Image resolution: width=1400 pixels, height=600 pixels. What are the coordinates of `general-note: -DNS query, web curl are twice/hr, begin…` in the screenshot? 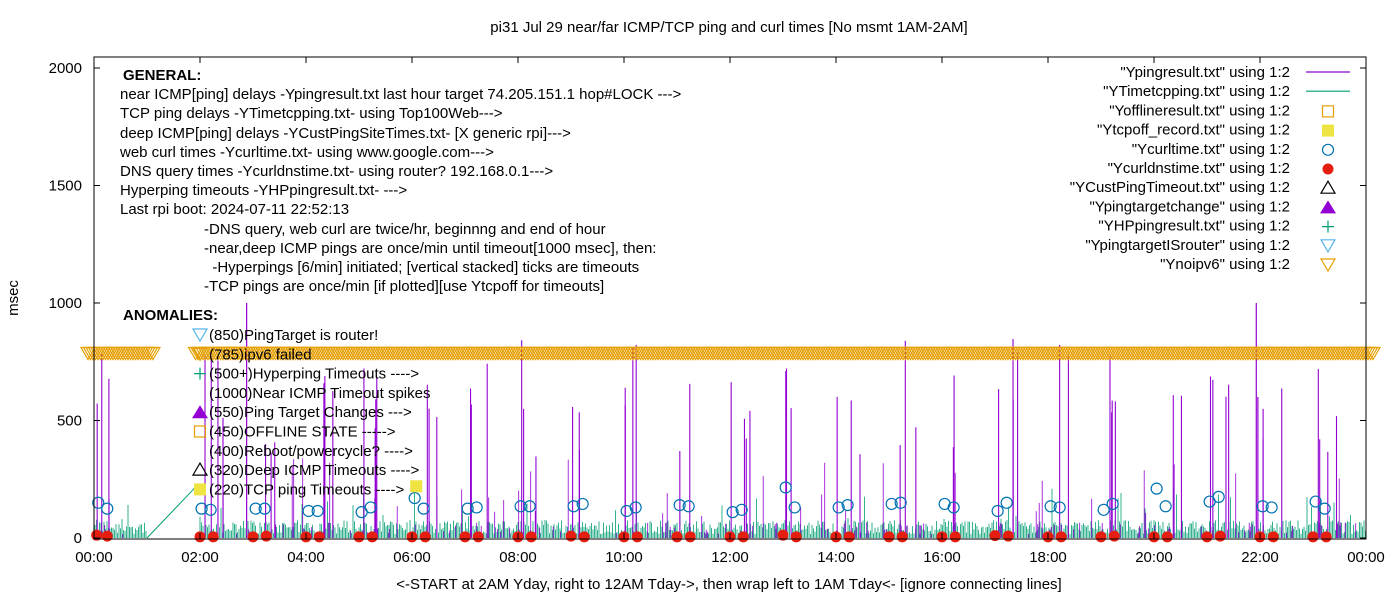 It's located at (405, 229).